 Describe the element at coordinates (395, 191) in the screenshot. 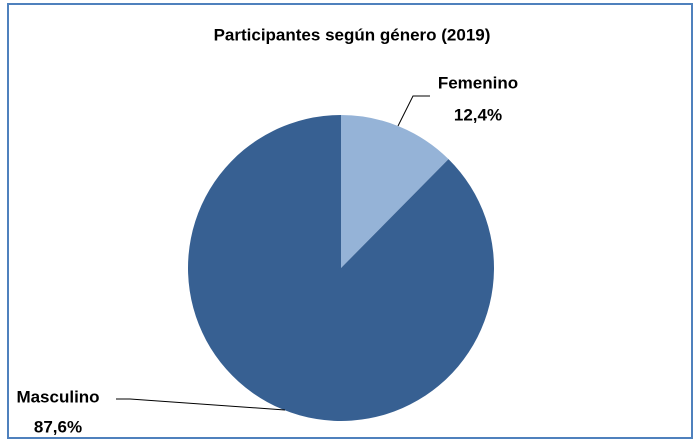

I see `pie-slice` at that location.